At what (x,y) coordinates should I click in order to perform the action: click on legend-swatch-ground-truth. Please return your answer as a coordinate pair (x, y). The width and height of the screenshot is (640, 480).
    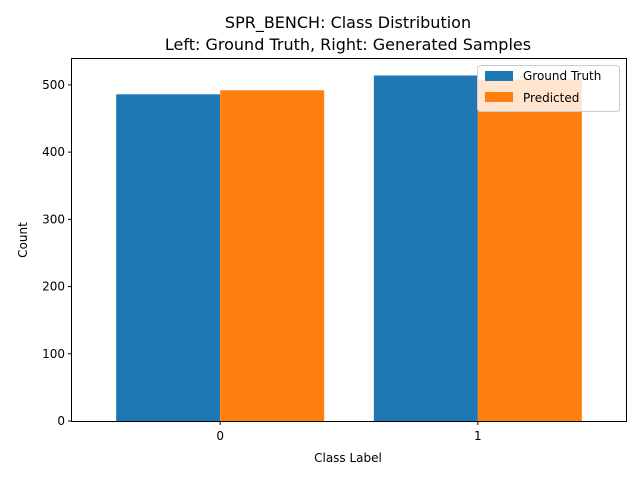
    Looking at the image, I should click on (499, 76).